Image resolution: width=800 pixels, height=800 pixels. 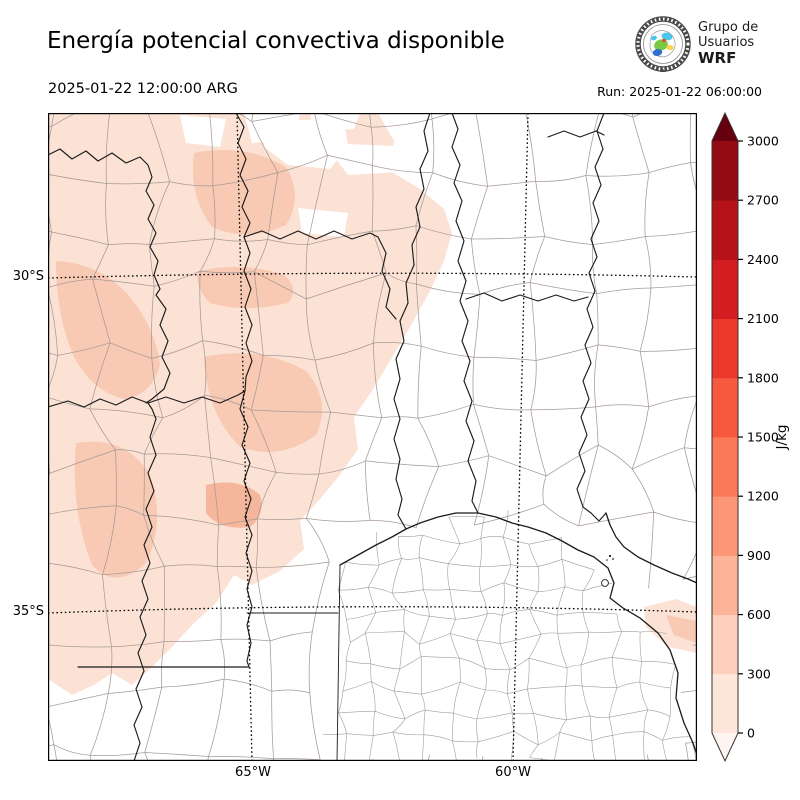 I want to click on colorbar-tick-label: 3000, so click(x=763, y=141).